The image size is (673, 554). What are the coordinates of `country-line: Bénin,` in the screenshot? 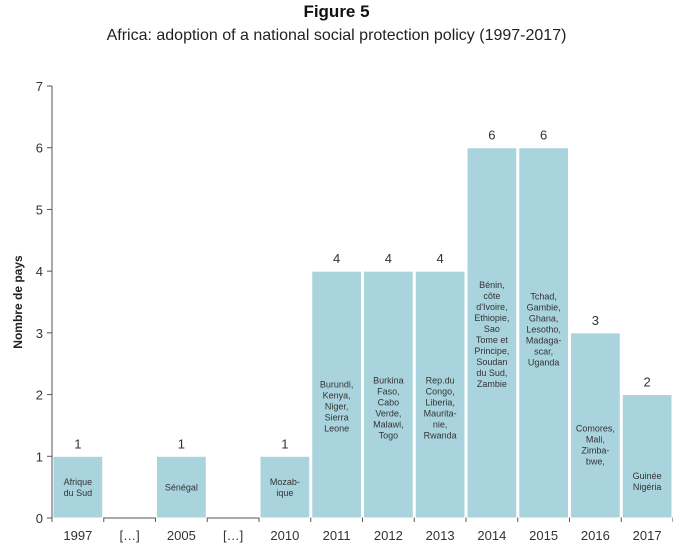 It's located at (492, 285).